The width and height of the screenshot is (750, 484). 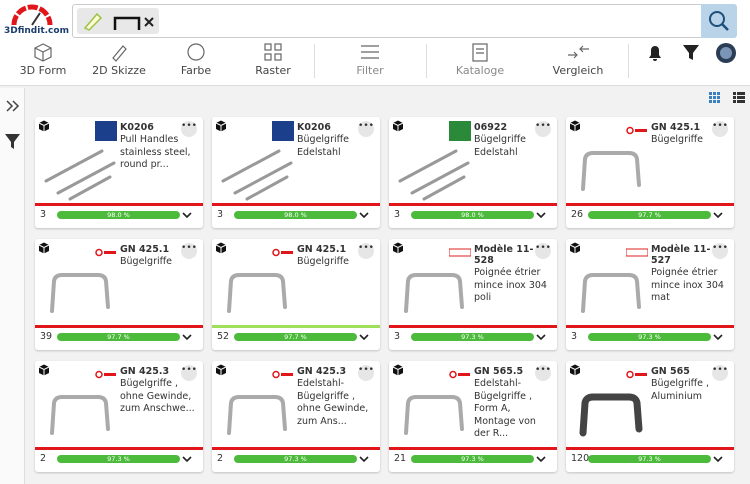 I want to click on result-card: GN 425.1 Bügelgriffe ••• 39 97.7 %, so click(x=119, y=294).